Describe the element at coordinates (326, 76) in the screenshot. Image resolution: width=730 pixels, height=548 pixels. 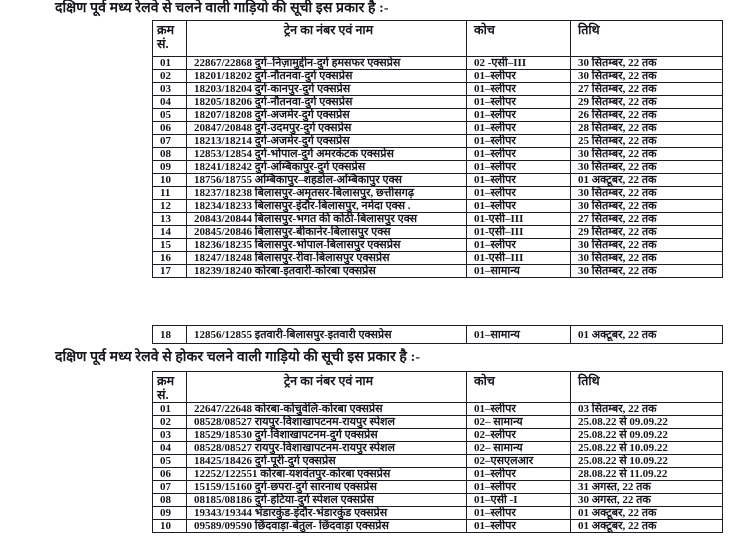
I see `cell-train-number-name: 18201/18202 दुर्ग-नौतनवा-दुर्ग एक्सप्रेस` at that location.